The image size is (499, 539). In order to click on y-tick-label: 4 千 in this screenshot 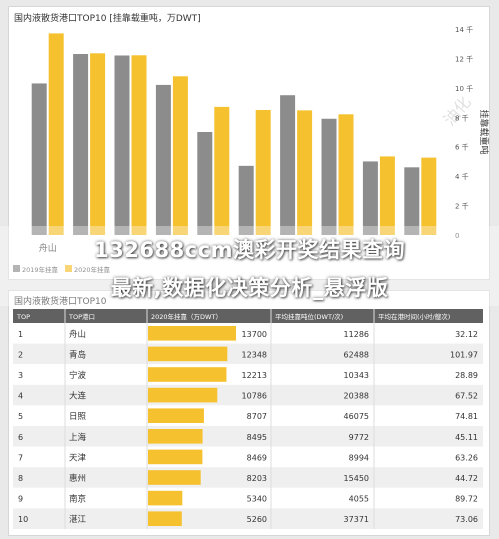, I will do `click(462, 176)`.